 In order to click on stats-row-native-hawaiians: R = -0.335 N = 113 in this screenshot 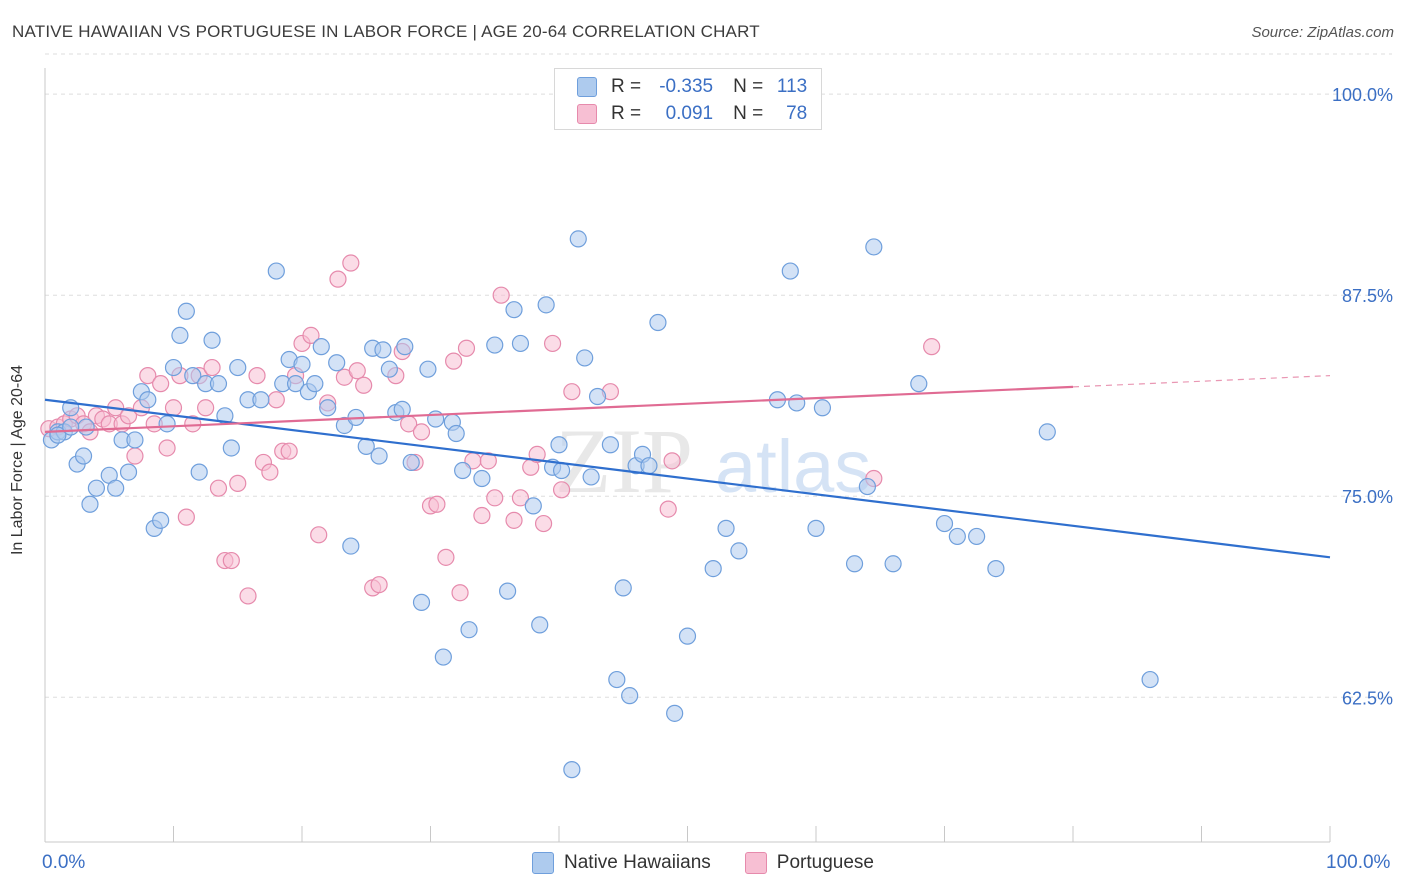, I will do `click(692, 87)`.